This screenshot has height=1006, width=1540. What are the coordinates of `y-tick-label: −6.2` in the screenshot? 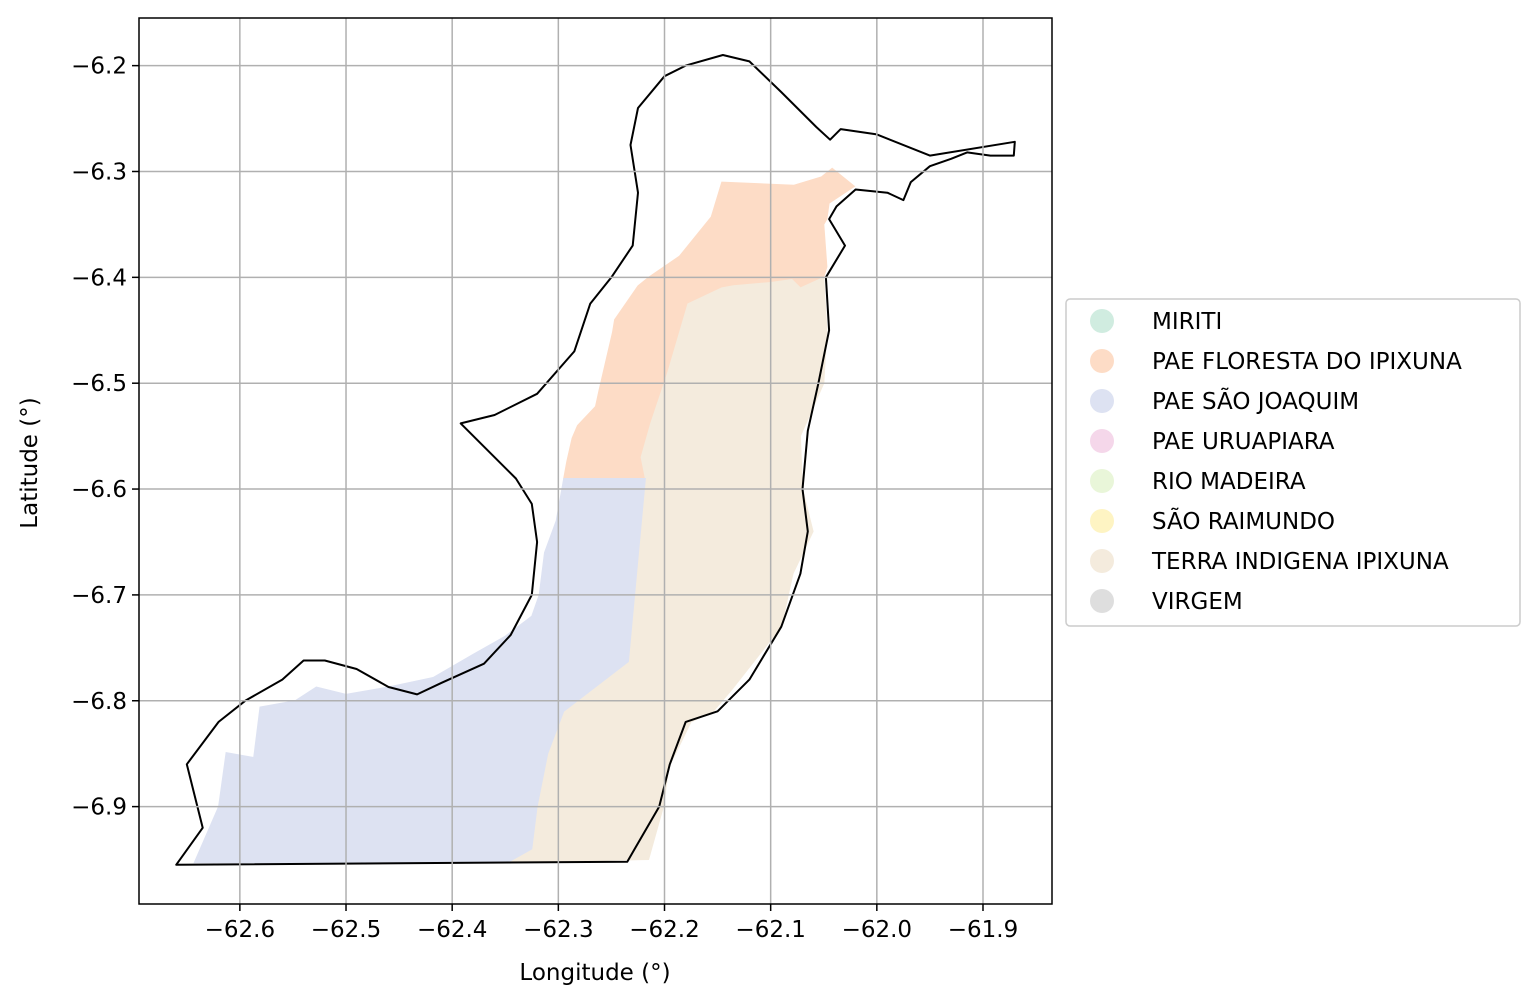 It's located at (99, 67).